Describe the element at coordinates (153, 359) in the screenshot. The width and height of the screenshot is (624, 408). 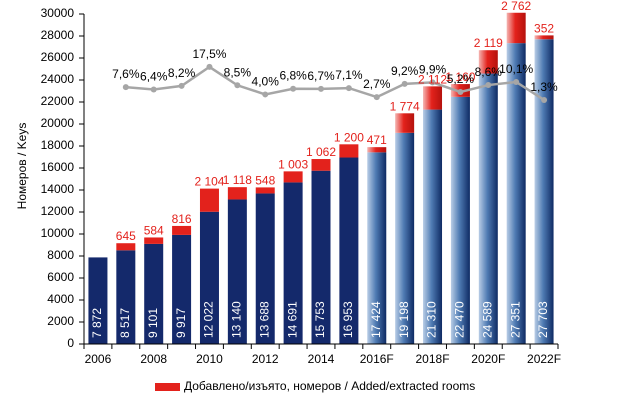
I see `x-tick-label: 2008` at that location.